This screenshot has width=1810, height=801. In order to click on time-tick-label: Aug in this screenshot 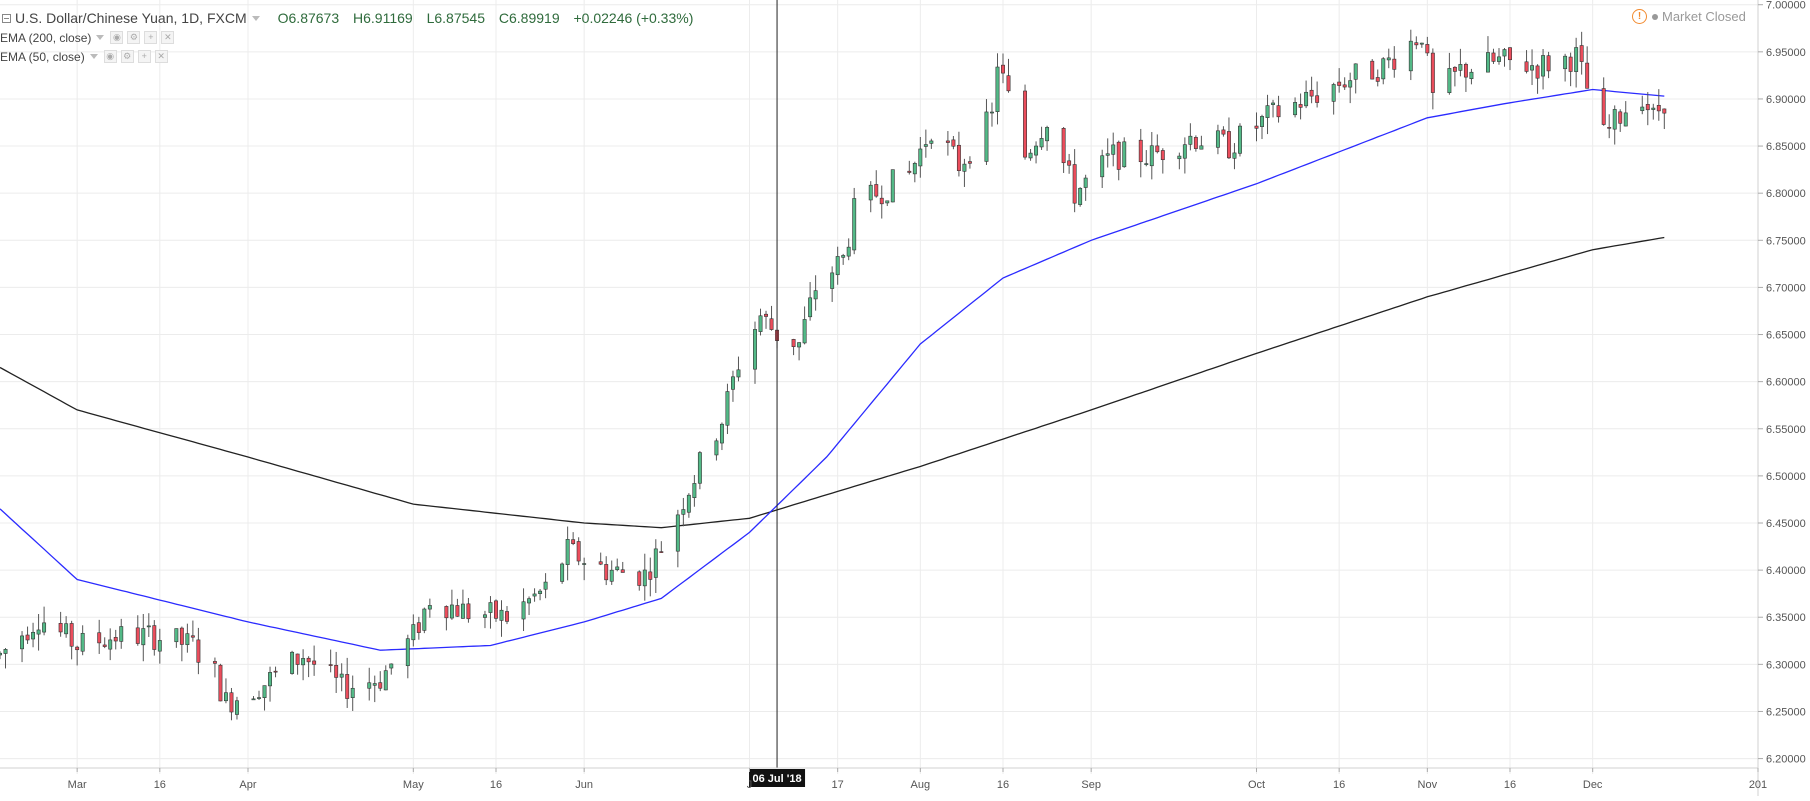, I will do `click(921, 785)`.